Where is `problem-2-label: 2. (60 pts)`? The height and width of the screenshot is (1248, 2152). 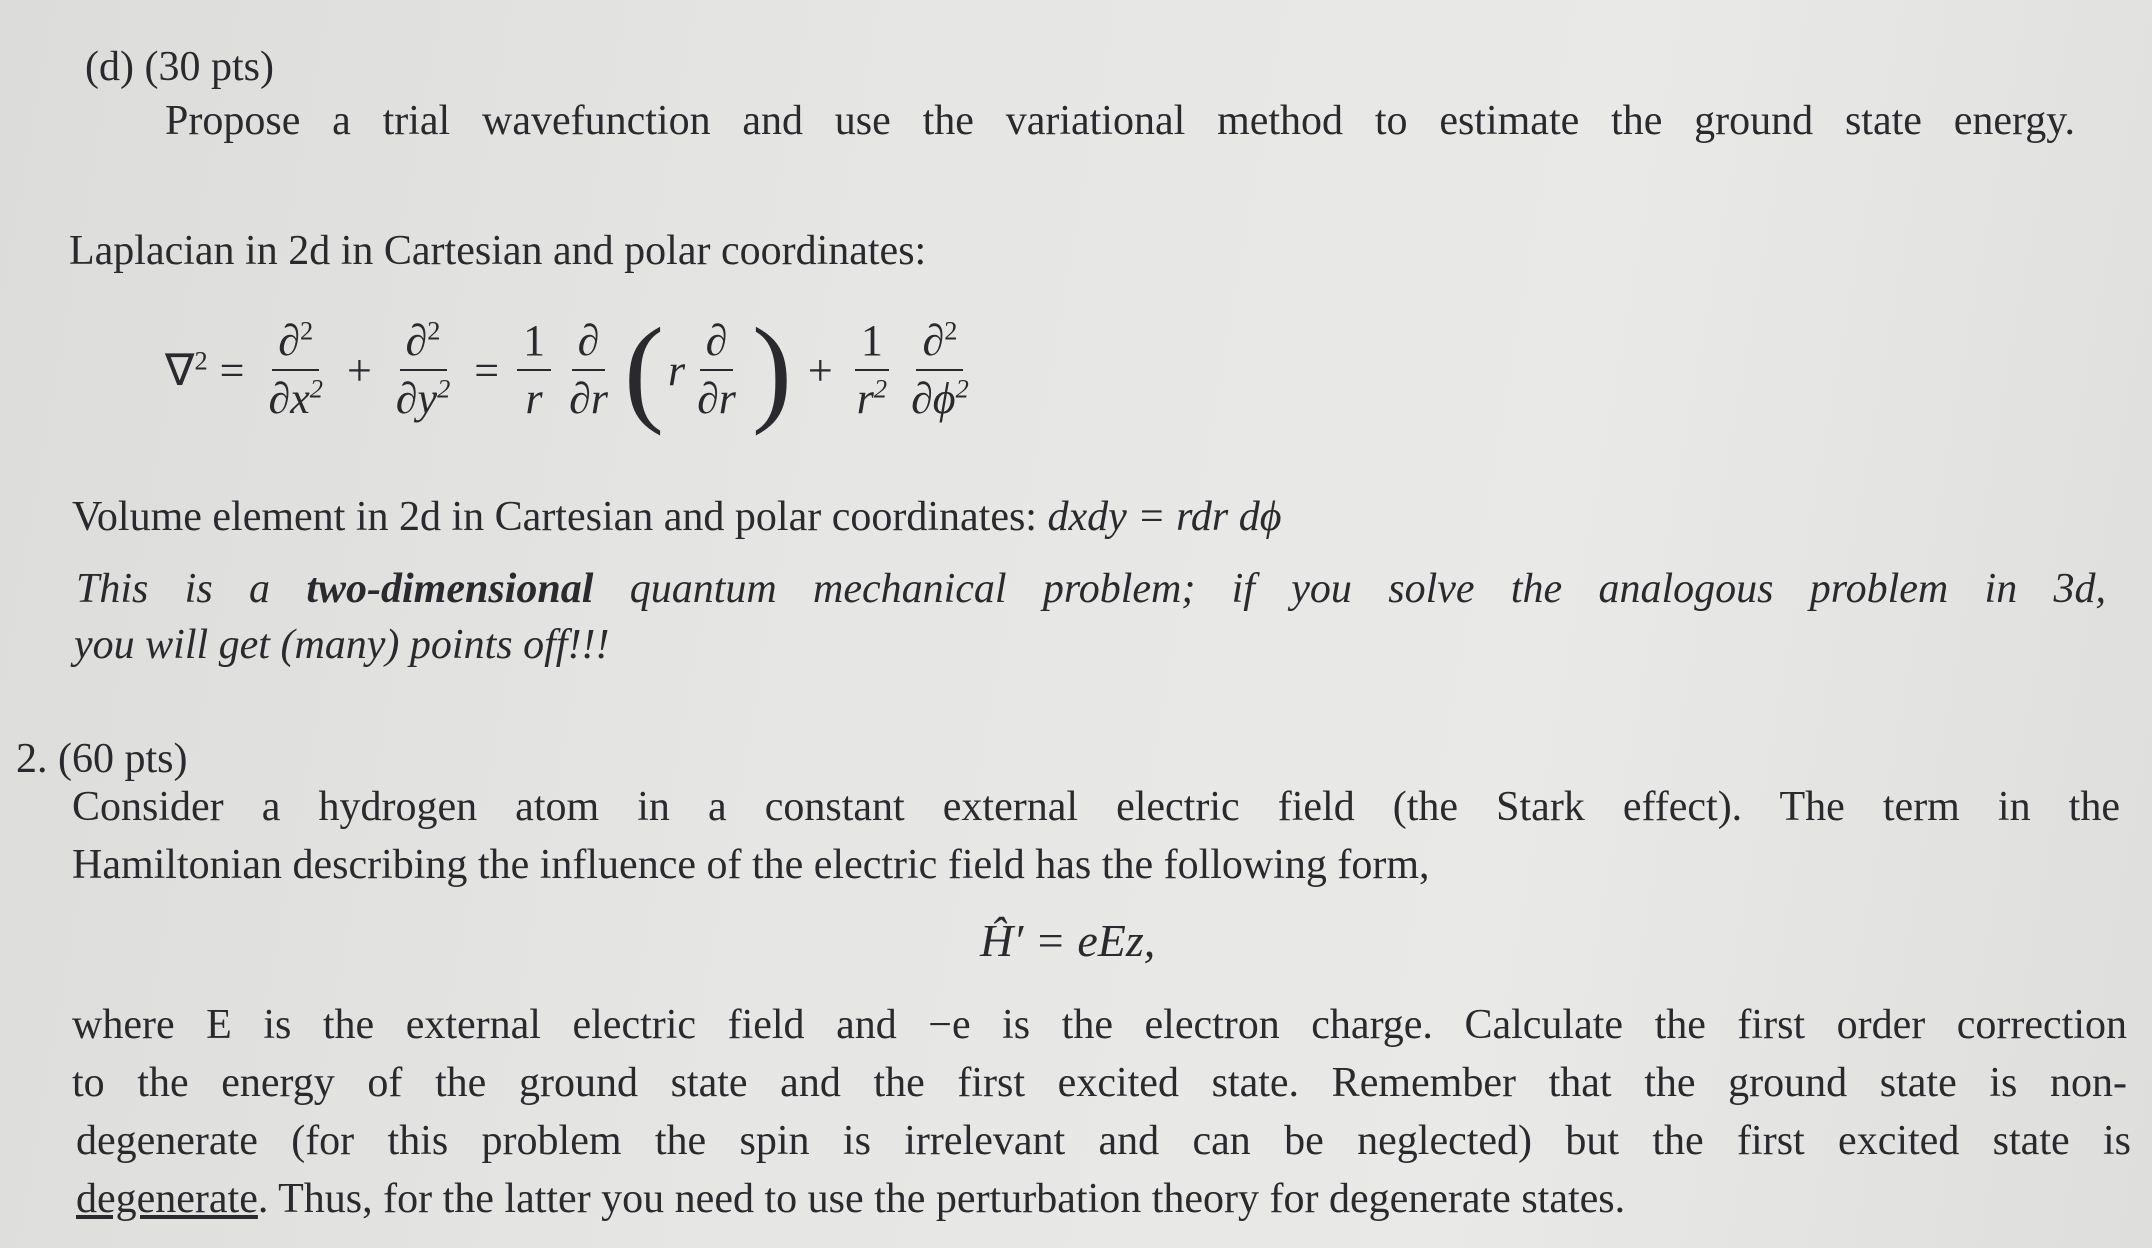 problem-2-label: 2. (60 pts) is located at coordinates (102, 759).